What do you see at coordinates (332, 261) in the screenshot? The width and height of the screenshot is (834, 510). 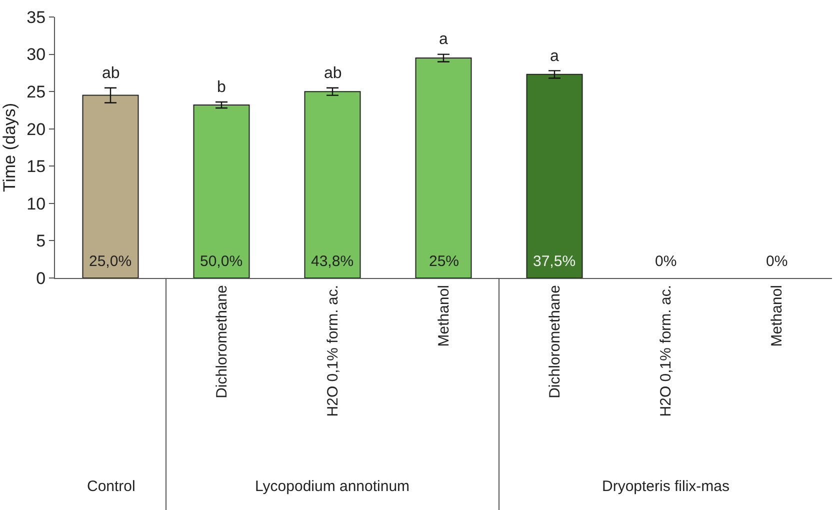 I see `annotation: 43,8%` at bounding box center [332, 261].